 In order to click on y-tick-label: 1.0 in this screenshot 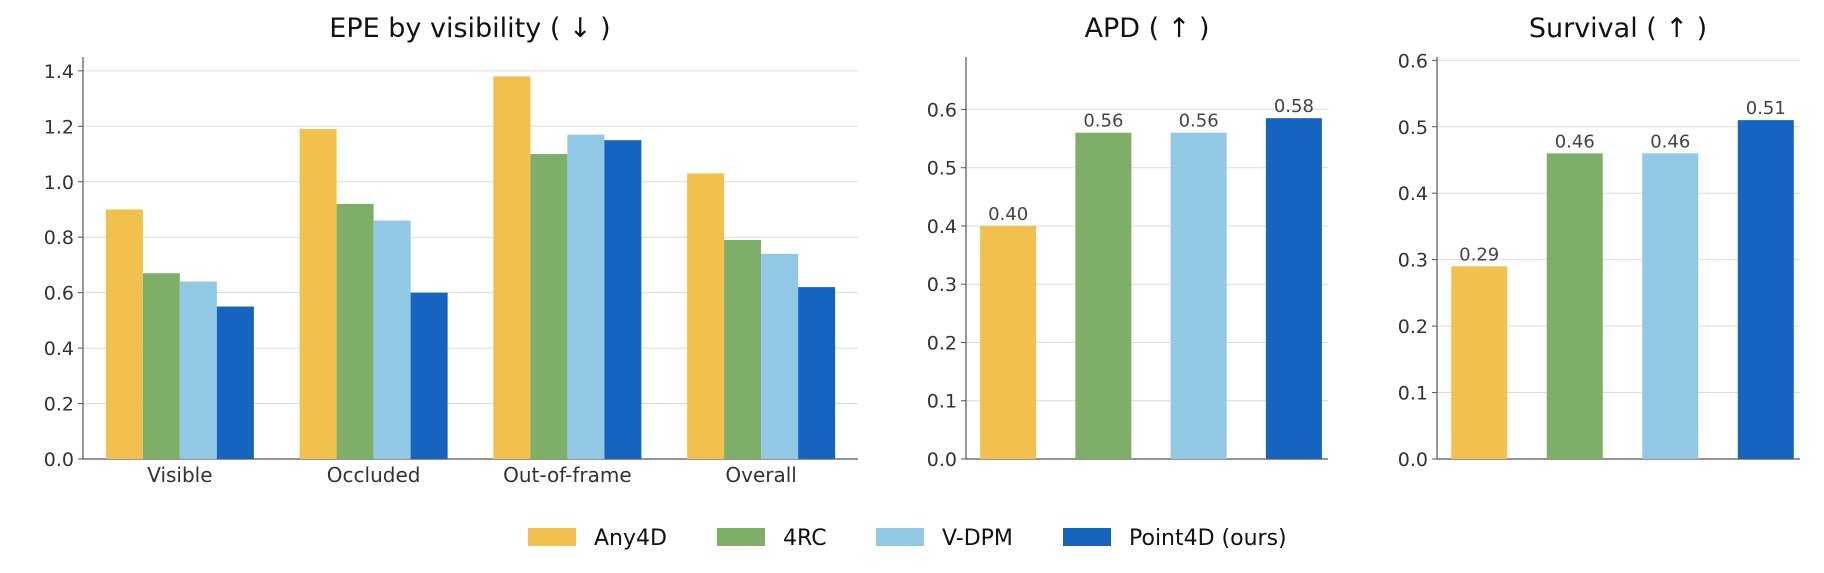, I will do `click(59, 183)`.